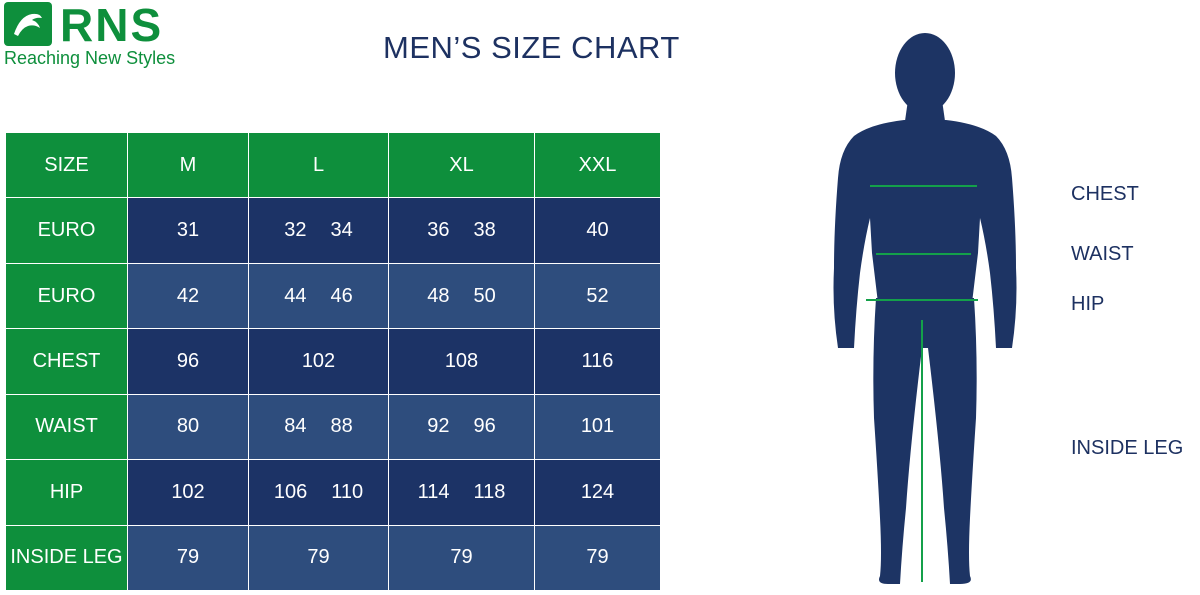 This screenshot has width=1200, height=595. I want to click on table-cell: 80, so click(188, 427).